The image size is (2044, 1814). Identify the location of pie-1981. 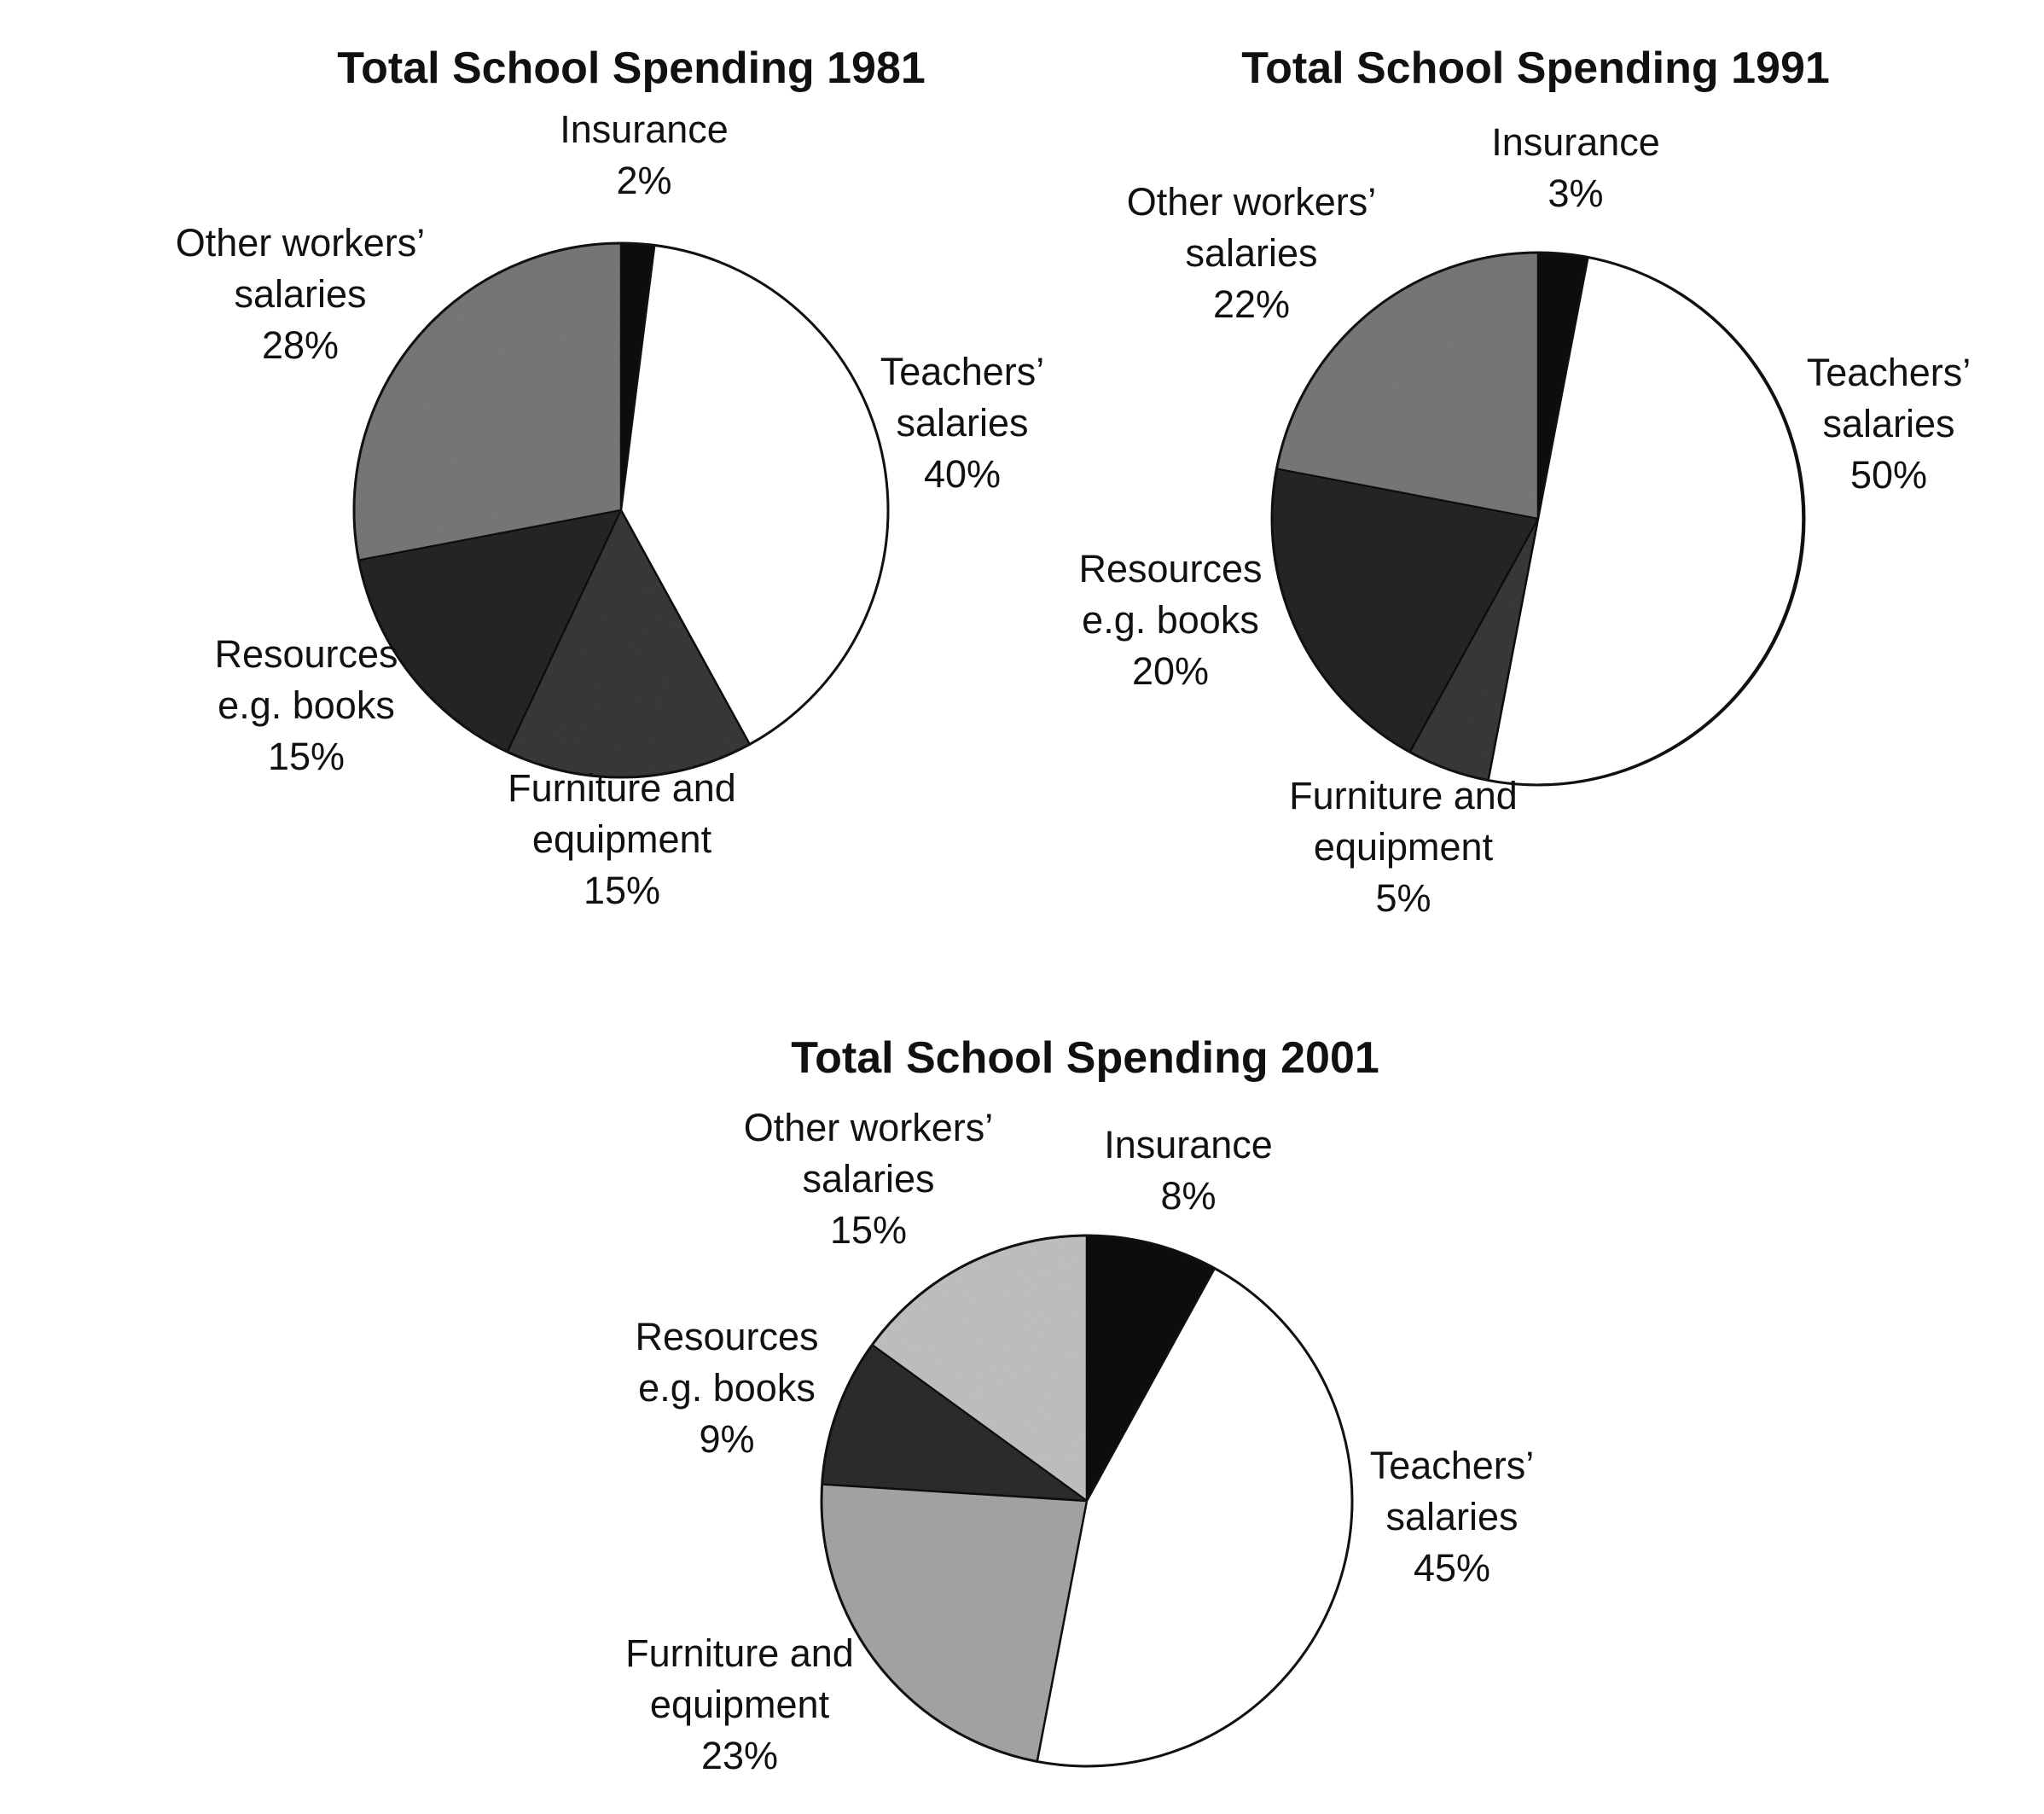
(621, 510).